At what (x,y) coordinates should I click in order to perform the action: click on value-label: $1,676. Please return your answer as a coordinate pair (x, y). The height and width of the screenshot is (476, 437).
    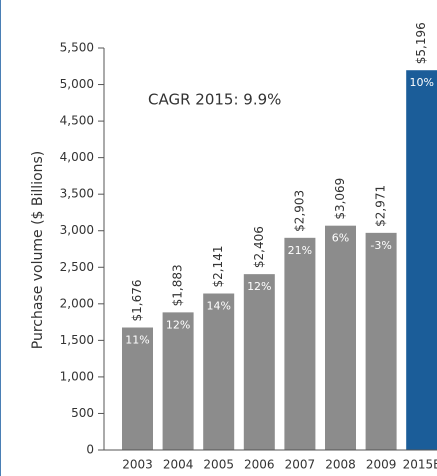
    Looking at the image, I should click on (137, 300).